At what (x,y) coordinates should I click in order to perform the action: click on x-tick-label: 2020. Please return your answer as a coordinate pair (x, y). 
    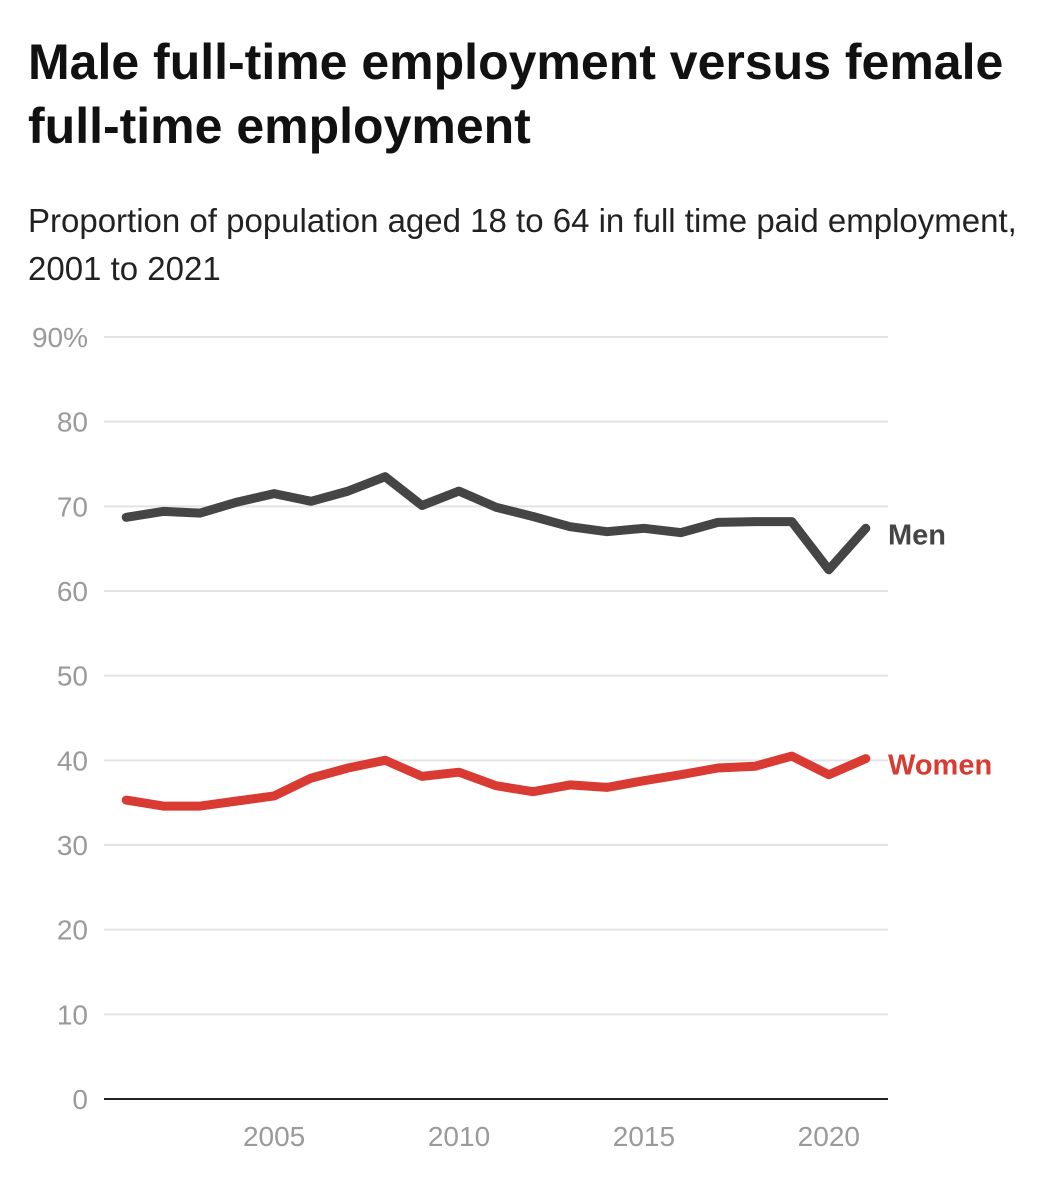
    Looking at the image, I should click on (829, 1136).